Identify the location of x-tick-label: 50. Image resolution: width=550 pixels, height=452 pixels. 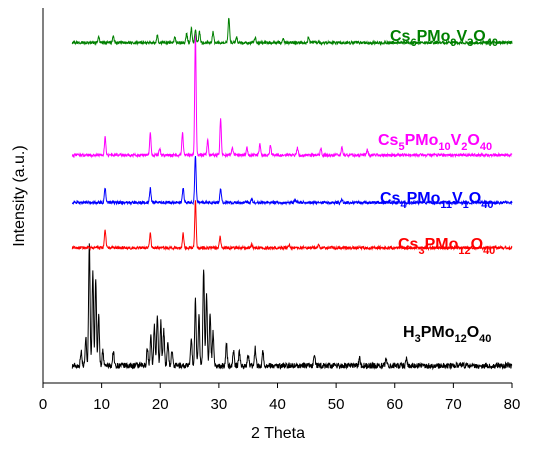
(336, 404).